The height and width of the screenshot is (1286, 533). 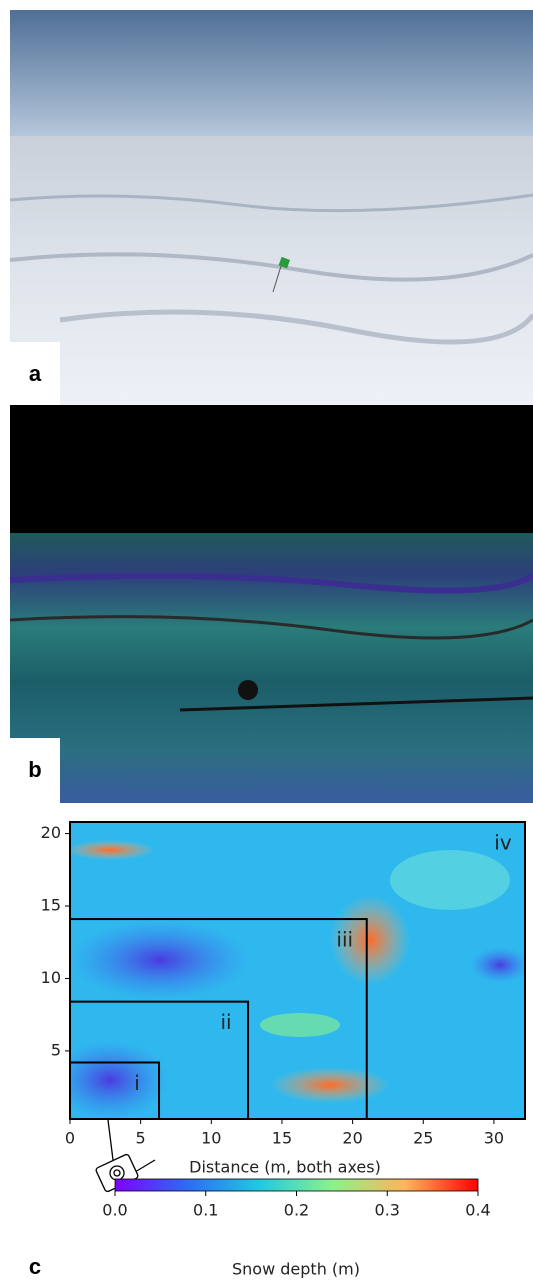 I want to click on x-tick-label: 0, so click(x=70, y=1138).